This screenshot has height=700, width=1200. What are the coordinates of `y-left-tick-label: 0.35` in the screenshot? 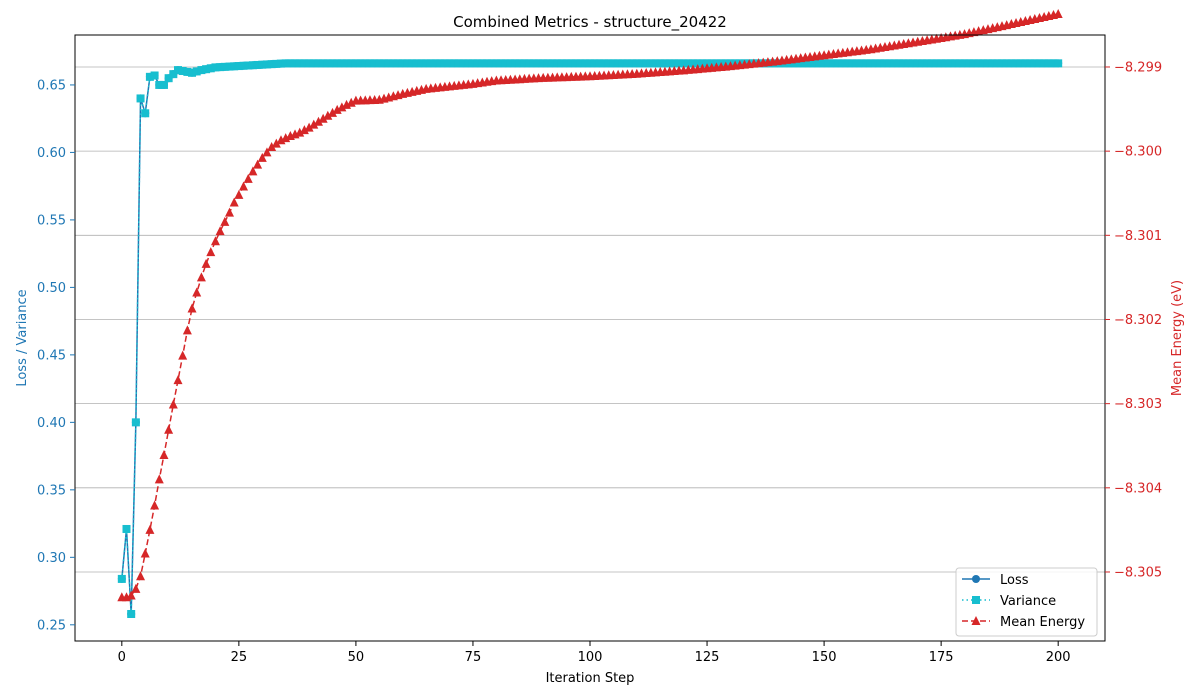 It's located at (51, 490).